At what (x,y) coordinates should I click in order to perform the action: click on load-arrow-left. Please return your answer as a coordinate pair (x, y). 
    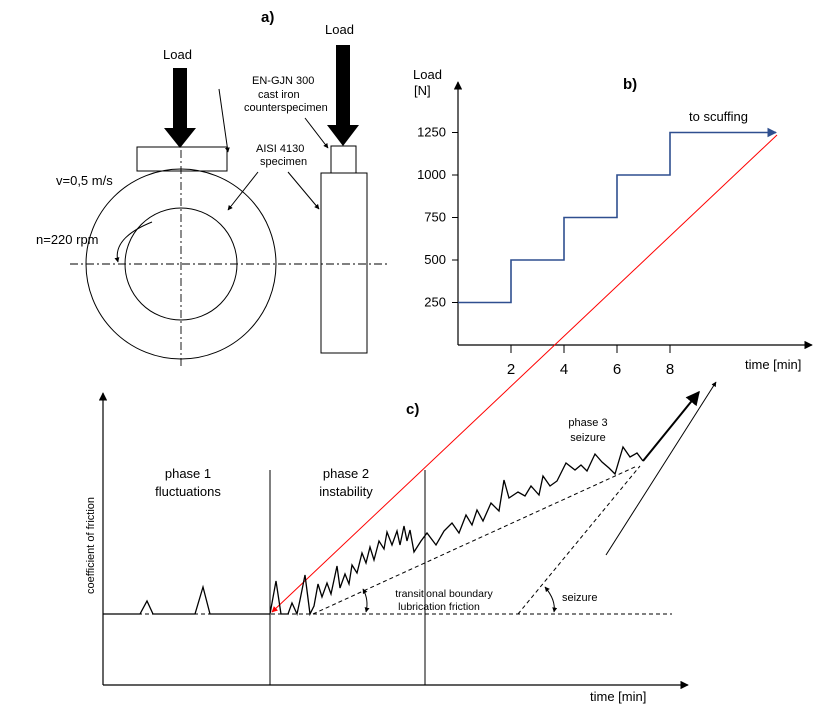
    Looking at the image, I should click on (180, 108).